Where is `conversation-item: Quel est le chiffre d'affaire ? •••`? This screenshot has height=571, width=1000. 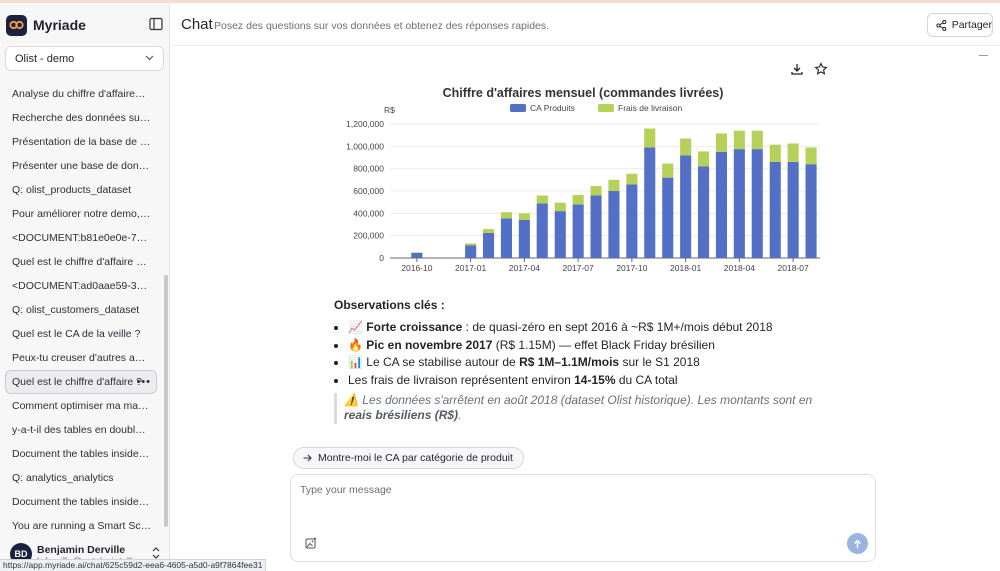 conversation-item: Quel est le chiffre d'affaire ? ••• is located at coordinates (81, 382).